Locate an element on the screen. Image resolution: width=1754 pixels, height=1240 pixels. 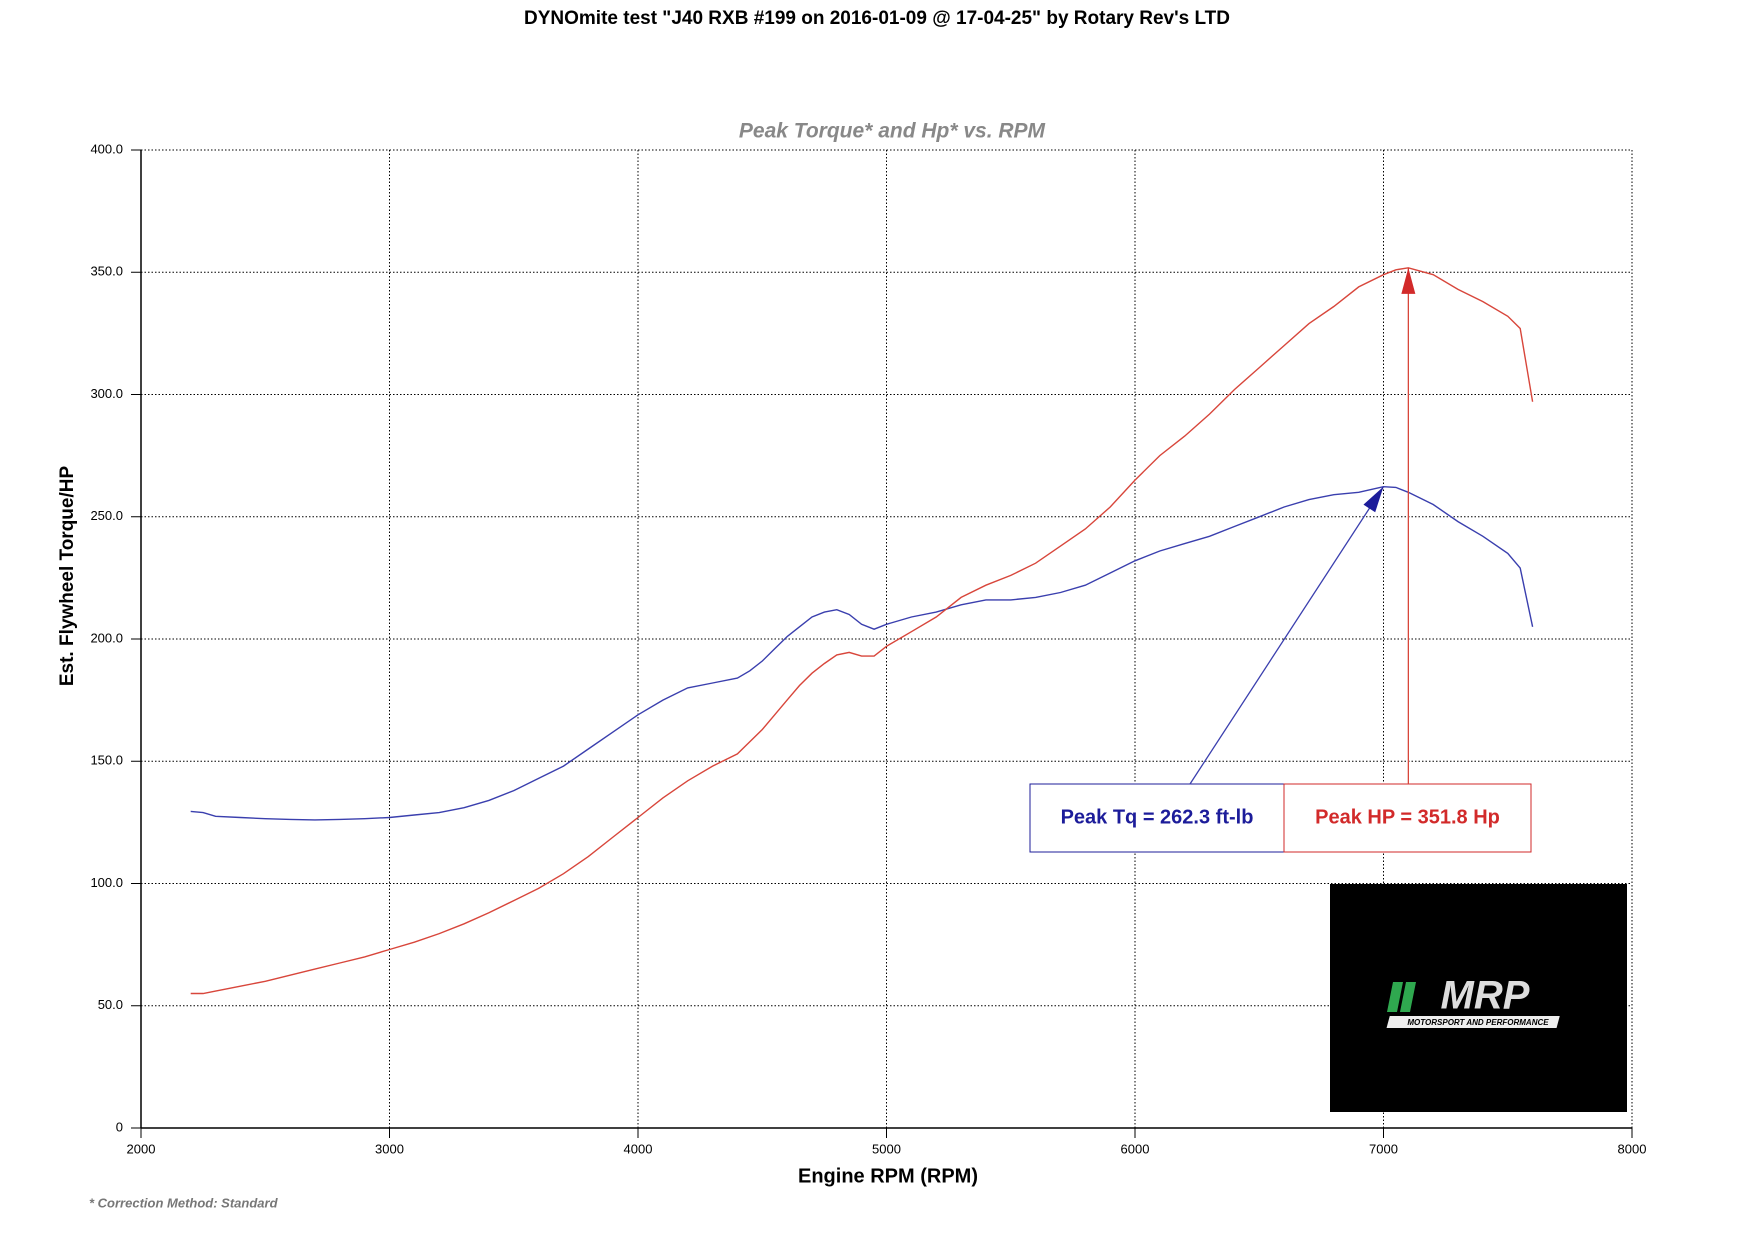
annotation-text: Peak Tq = 262.3 ft-lb is located at coordinates (1157, 817).